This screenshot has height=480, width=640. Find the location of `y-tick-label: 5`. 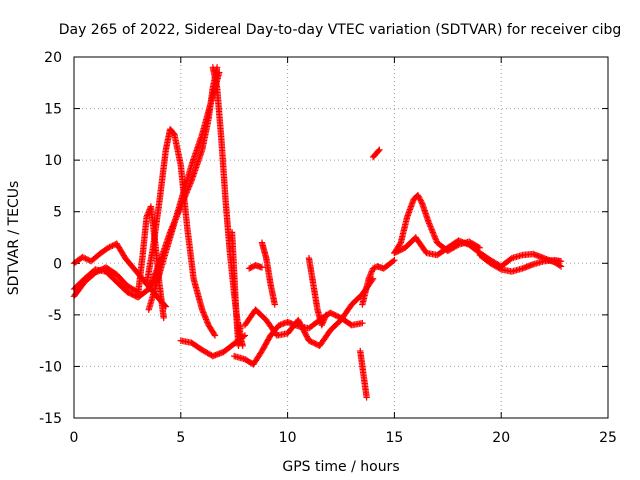

y-tick-label: 5 is located at coordinates (57, 213).